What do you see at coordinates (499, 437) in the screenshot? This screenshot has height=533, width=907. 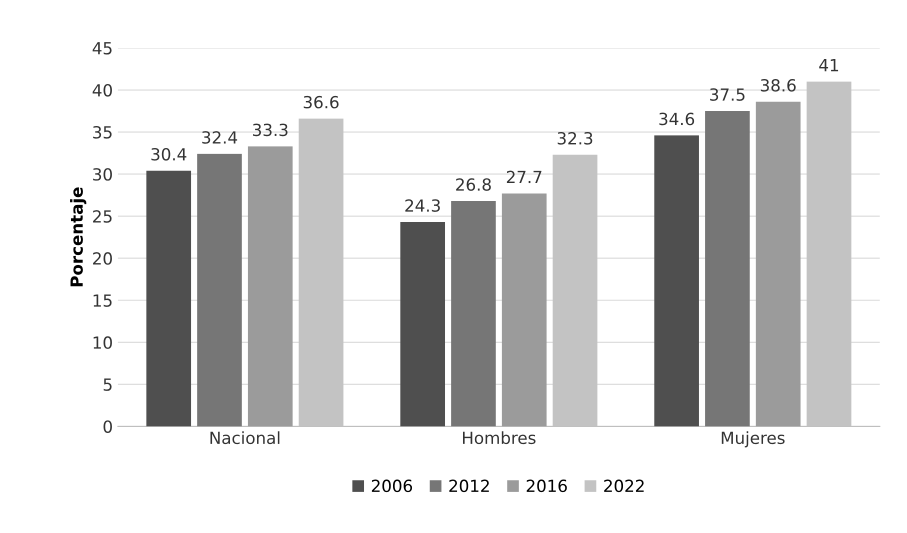 I see `x-tick-label: Hombres` at bounding box center [499, 437].